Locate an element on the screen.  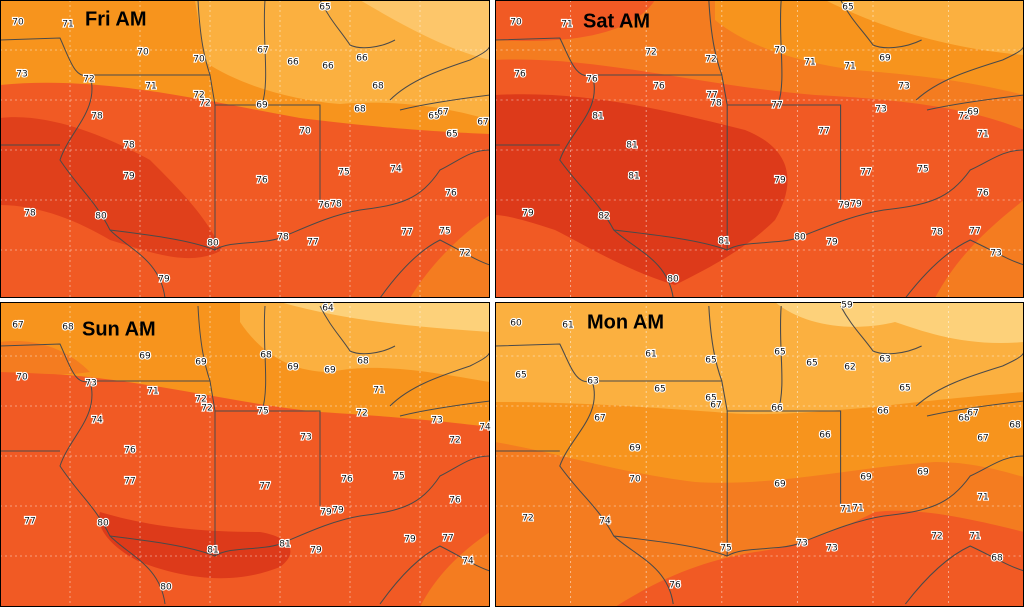
panel-title: Mon AM is located at coordinates (625, 322).